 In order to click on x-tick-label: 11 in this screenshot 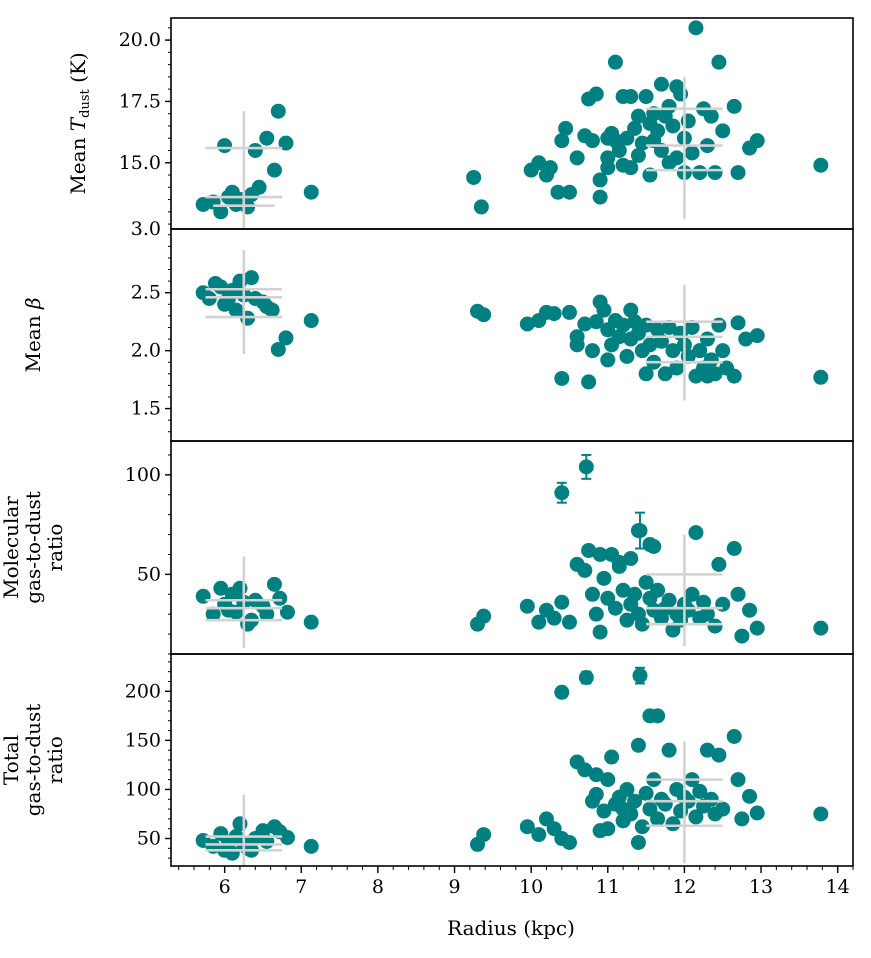, I will do `click(608, 887)`.